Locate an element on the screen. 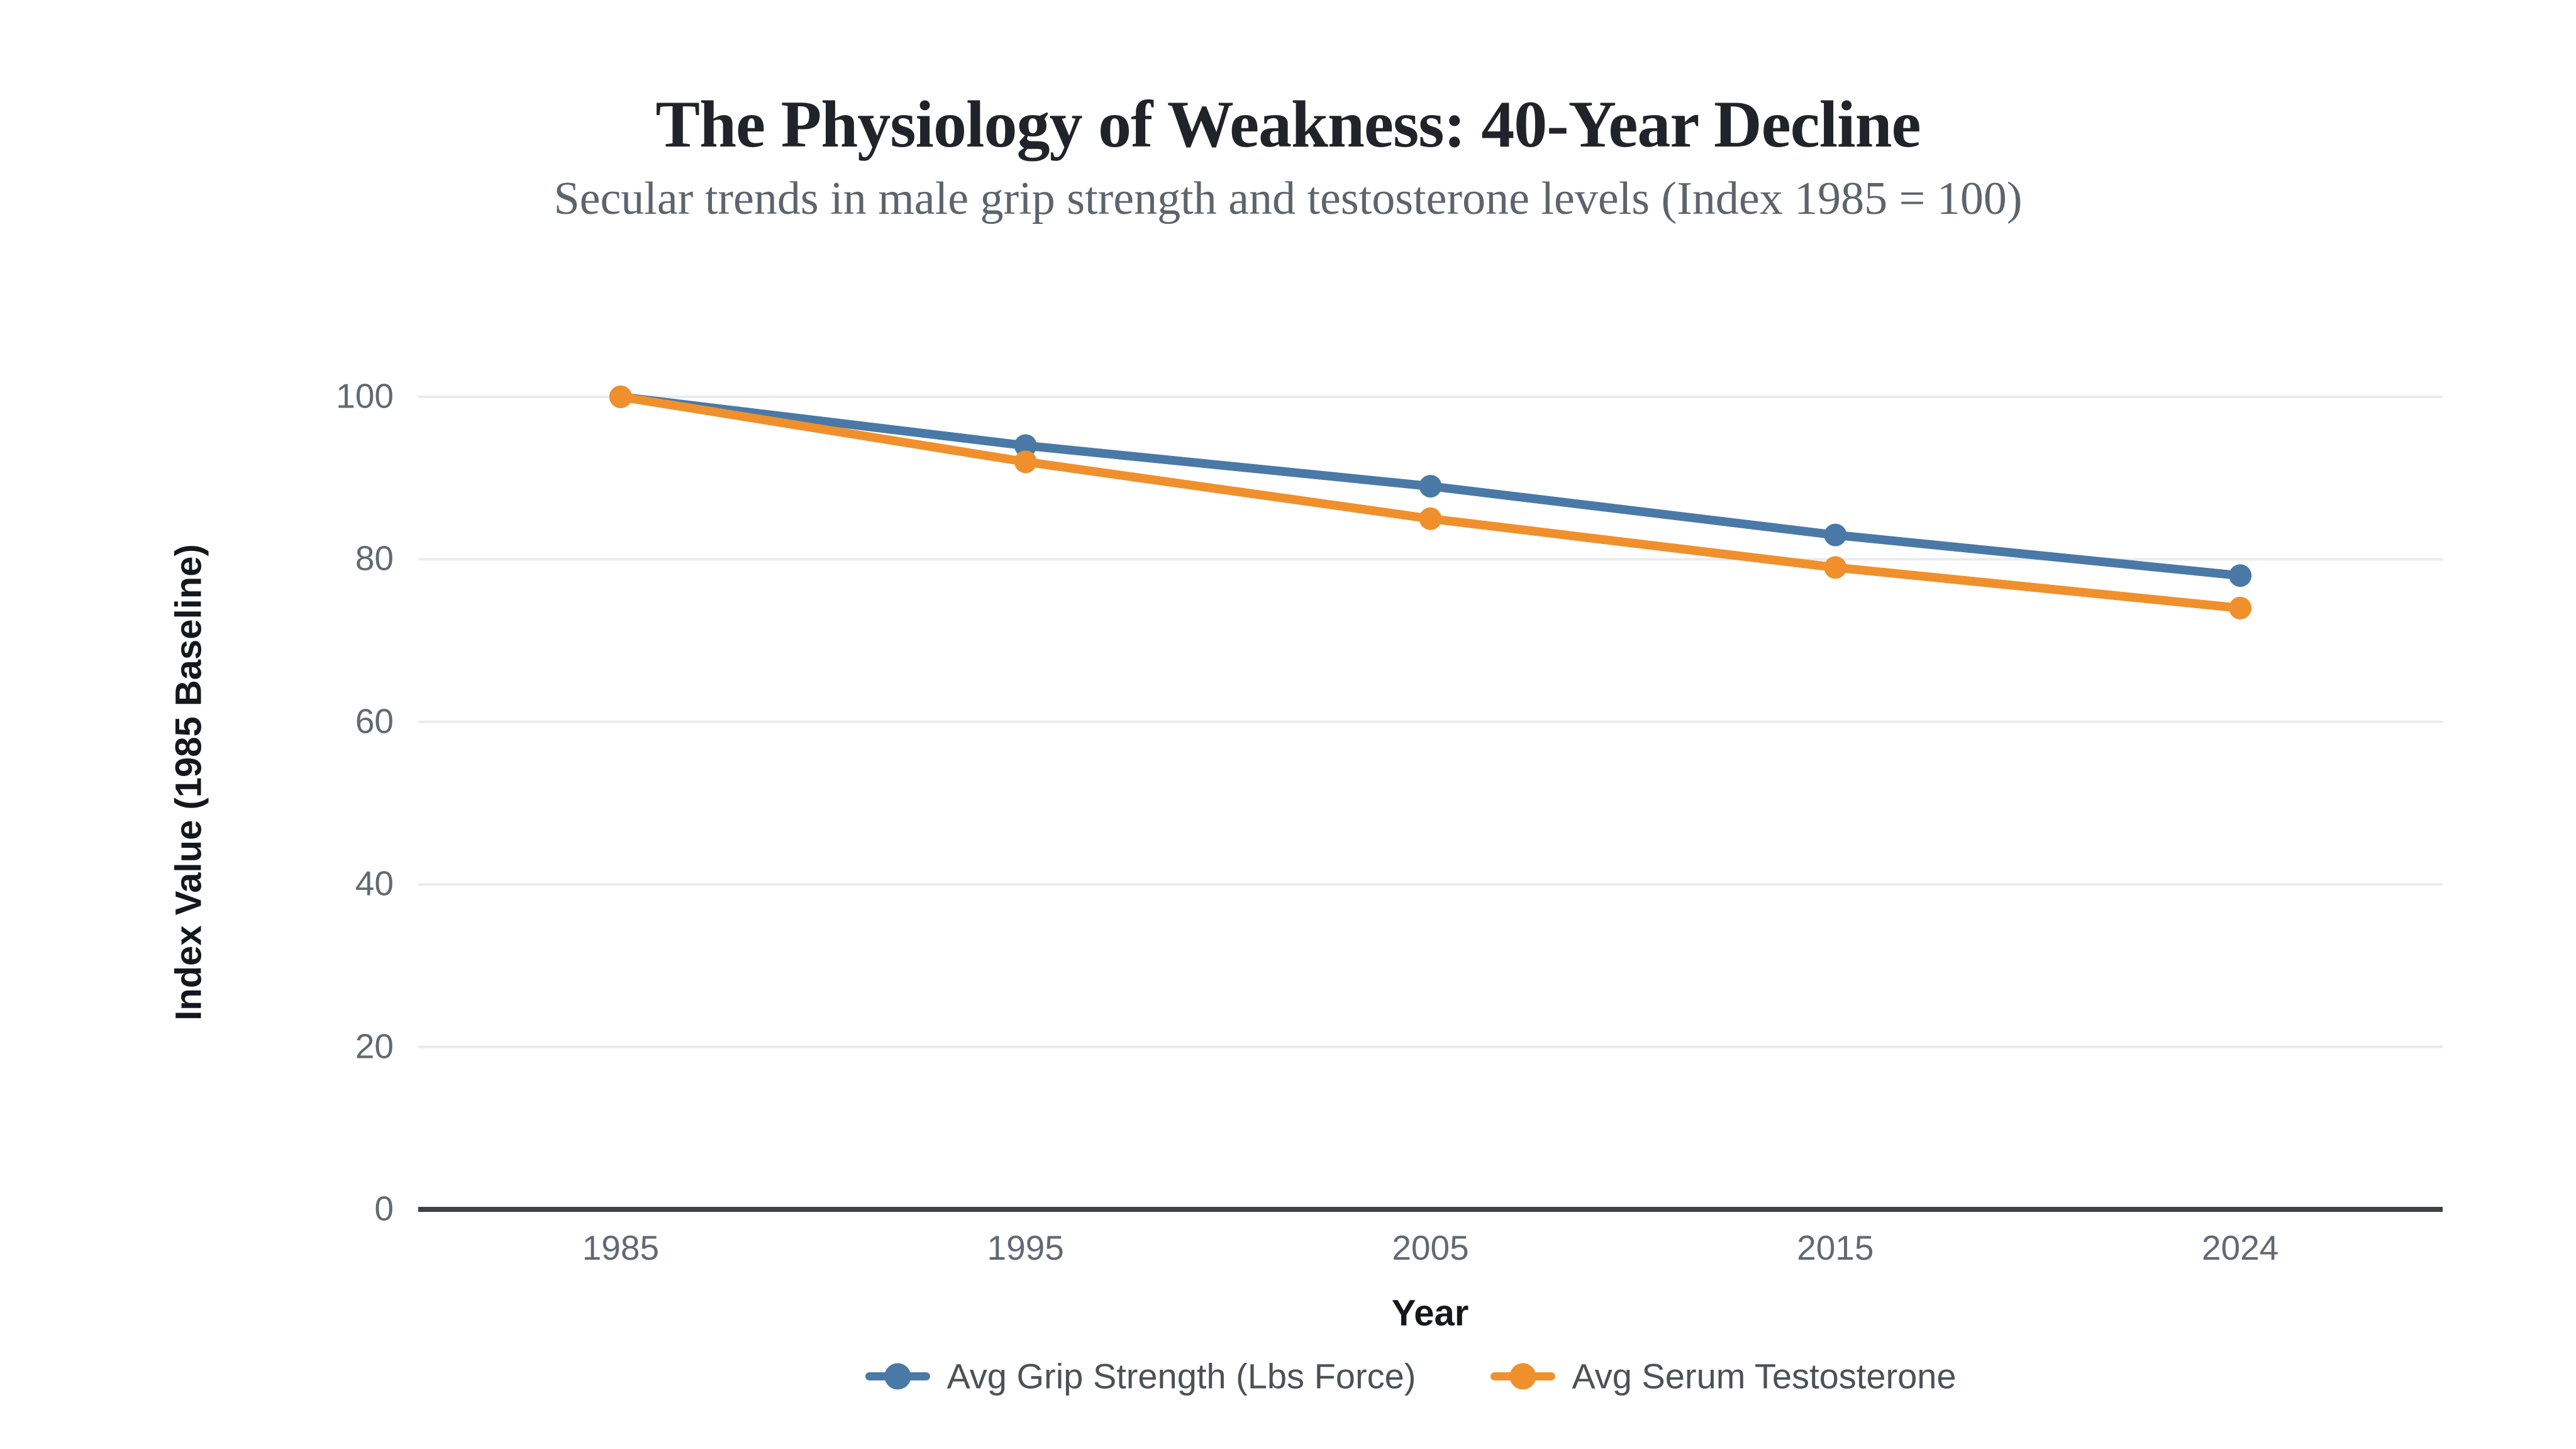 This screenshot has height=1449, width=2576. legend-item-grip-strength: Avg Grip Strength (Lbs Force) is located at coordinates (1140, 1376).